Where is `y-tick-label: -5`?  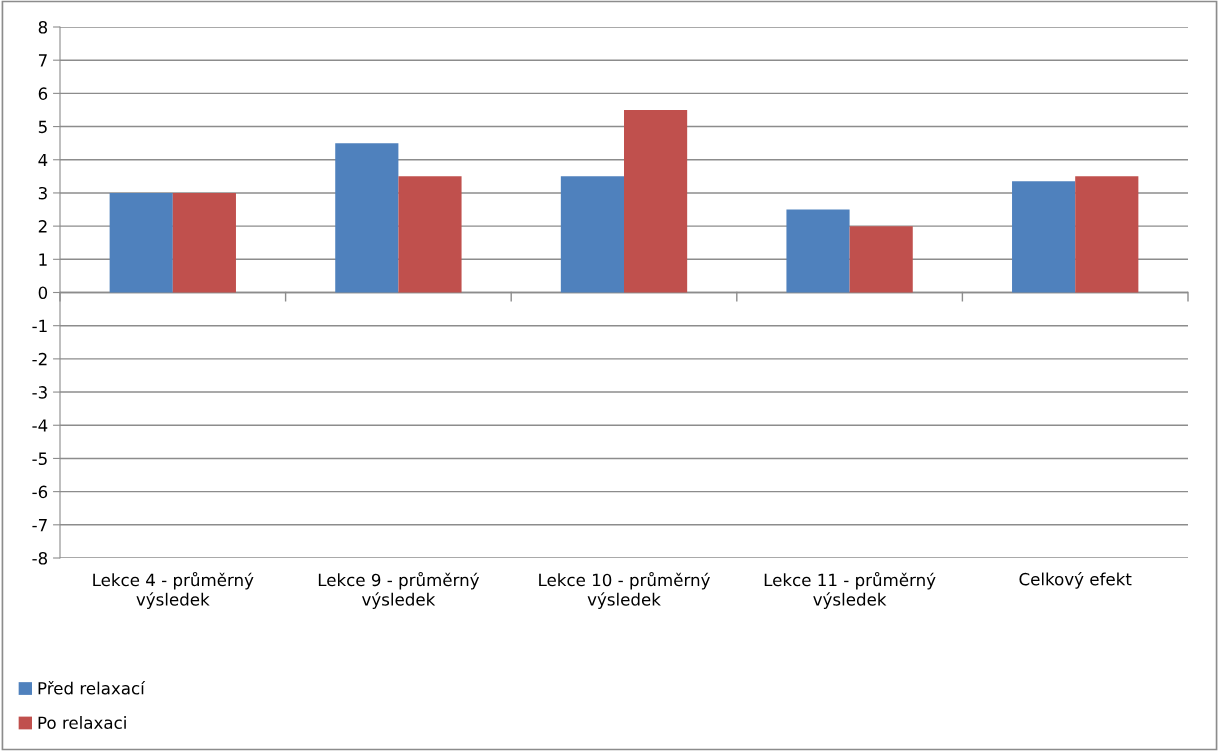 y-tick-label: -5 is located at coordinates (39, 459).